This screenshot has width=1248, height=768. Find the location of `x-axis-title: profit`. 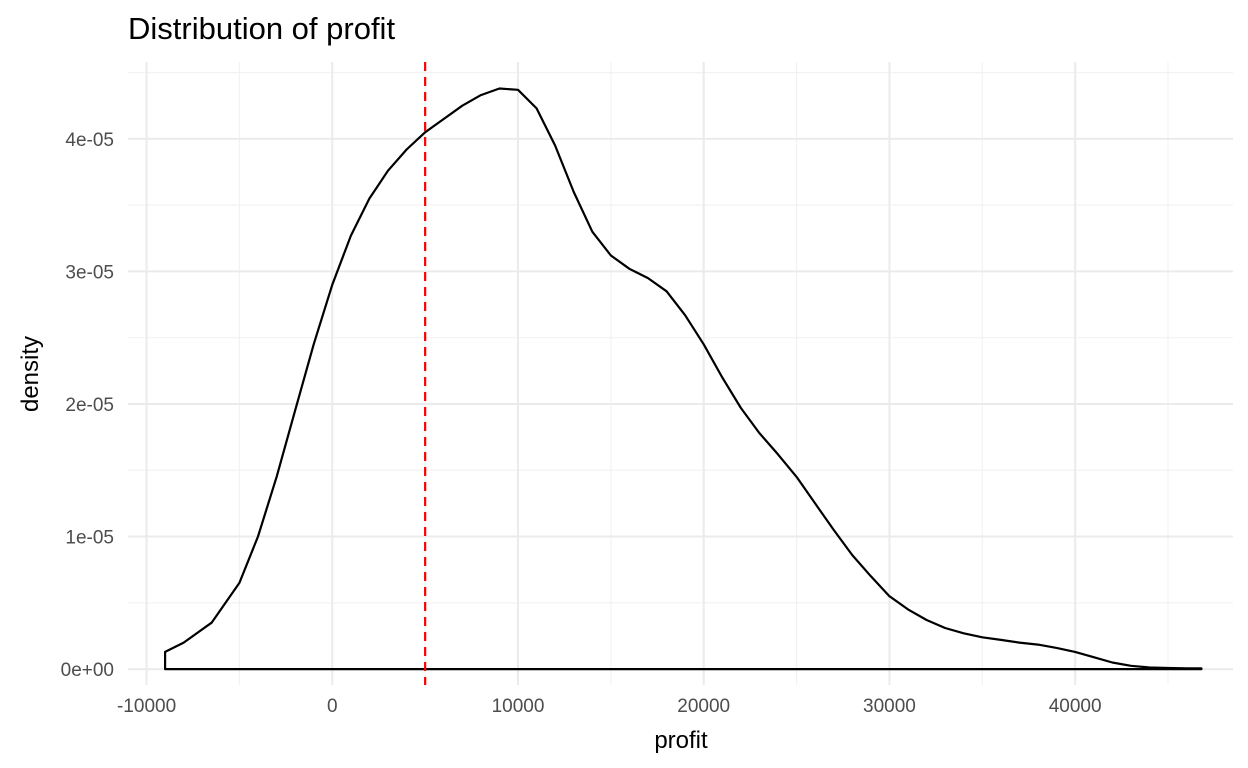

x-axis-title: profit is located at coordinates (681, 740).